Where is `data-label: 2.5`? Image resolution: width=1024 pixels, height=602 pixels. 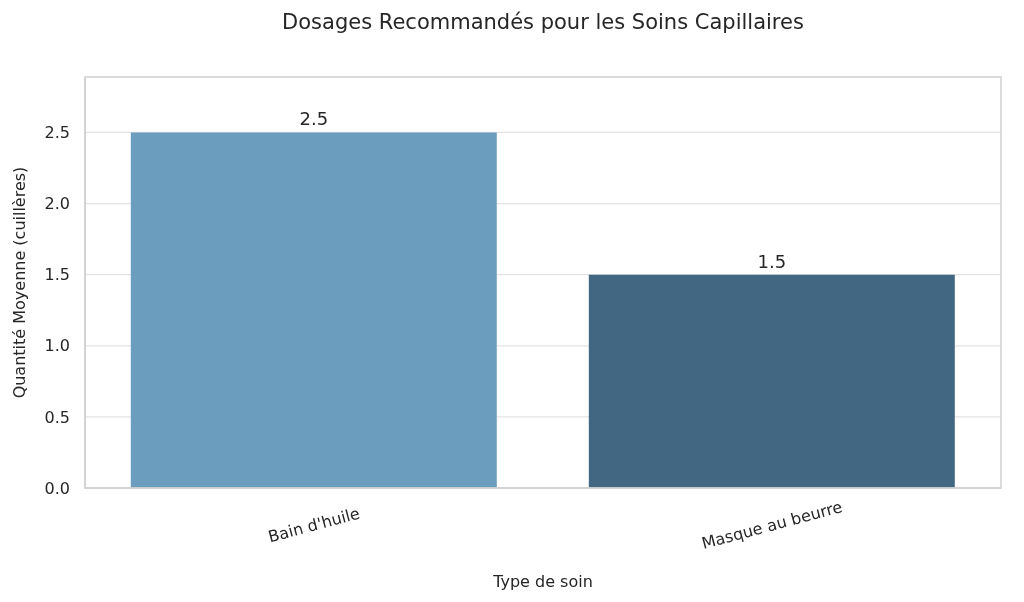
data-label: 2.5 is located at coordinates (314, 119).